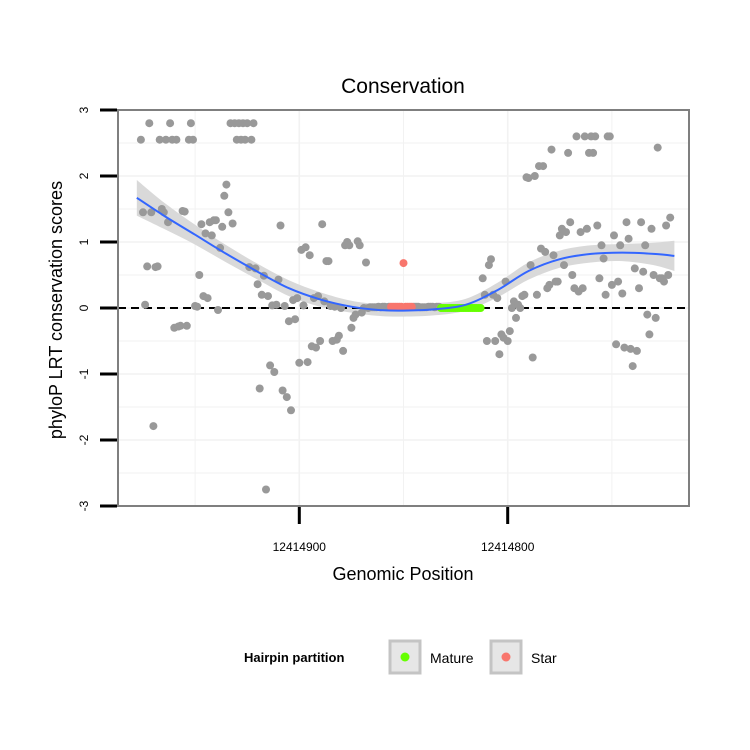 The width and height of the screenshot is (750, 750). I want to click on x-tick-label: 12414900, so click(300, 547).